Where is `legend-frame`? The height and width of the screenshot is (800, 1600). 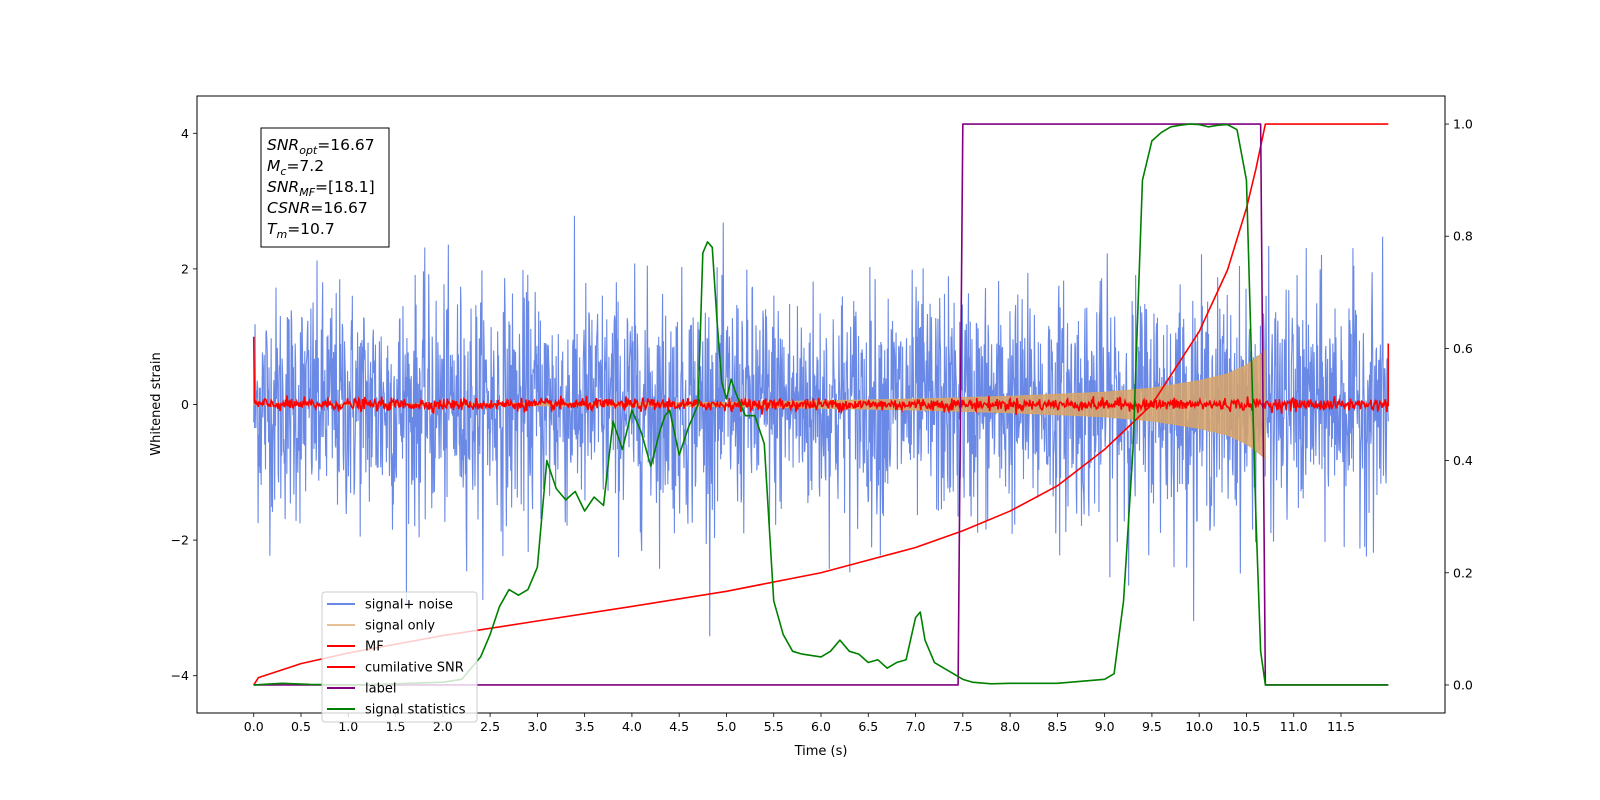
legend-frame is located at coordinates (399, 657).